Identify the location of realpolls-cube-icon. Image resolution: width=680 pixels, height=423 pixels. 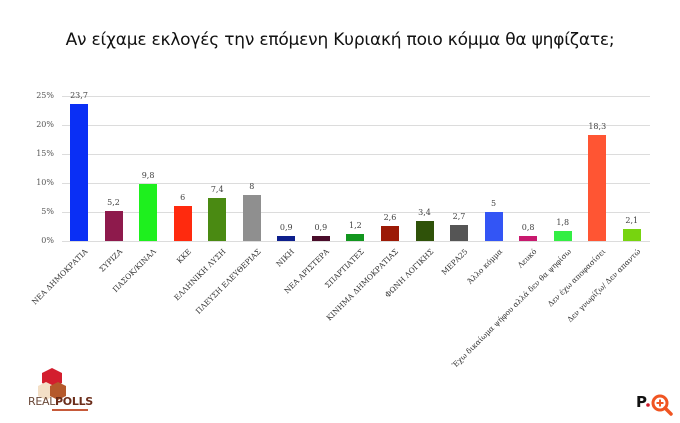
(52, 384).